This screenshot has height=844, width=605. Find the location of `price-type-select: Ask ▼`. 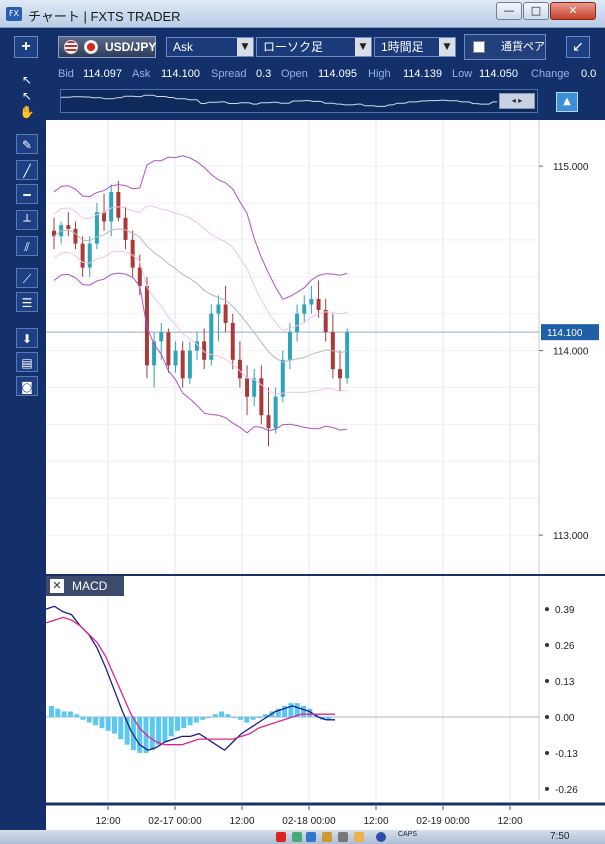

price-type-select: Ask ▼ is located at coordinates (210, 47).